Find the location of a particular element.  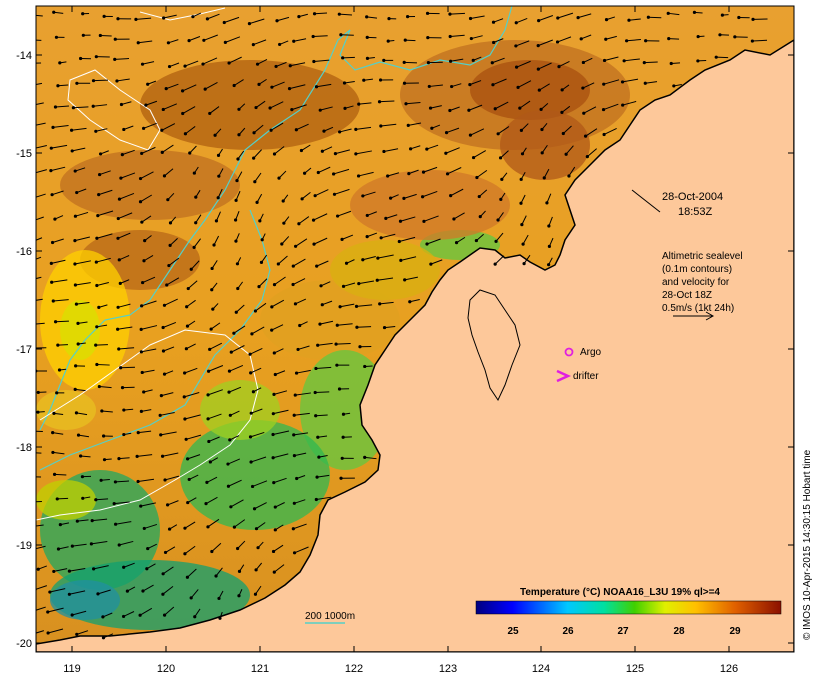

lat-label: -15 is located at coordinates (24, 154).